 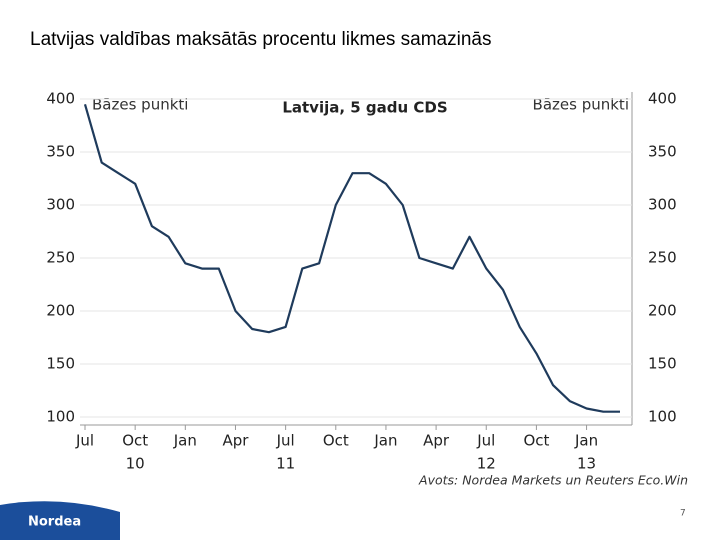 I want to click on logo-text: Nordea, so click(x=54, y=522).